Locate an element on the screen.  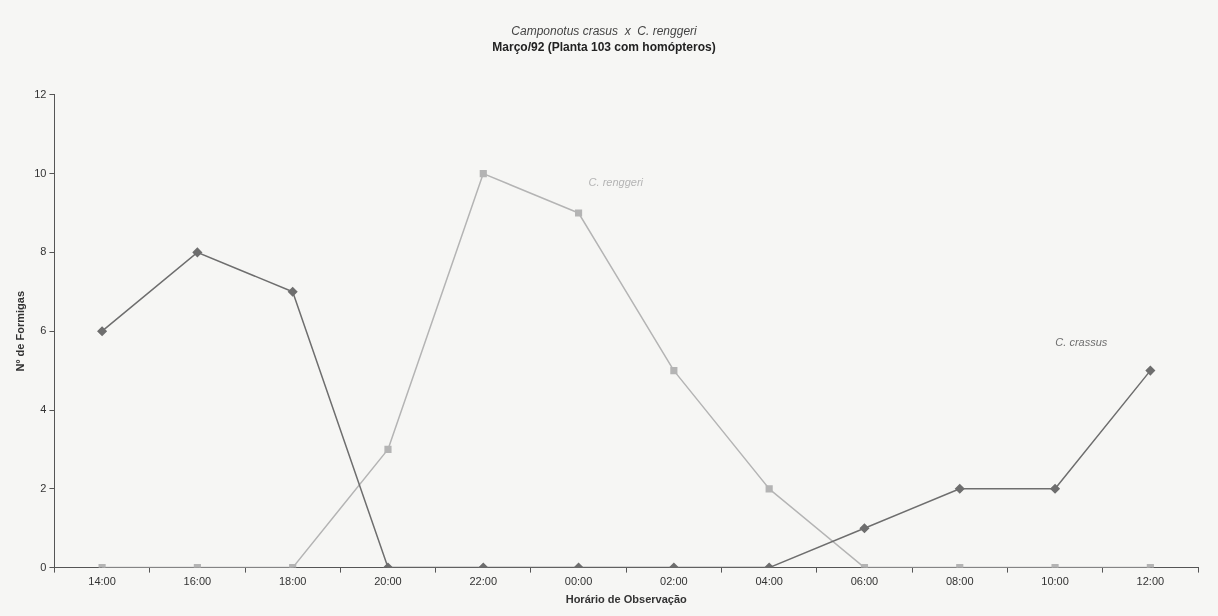
y-tick-label: 12 is located at coordinates (40, 93).